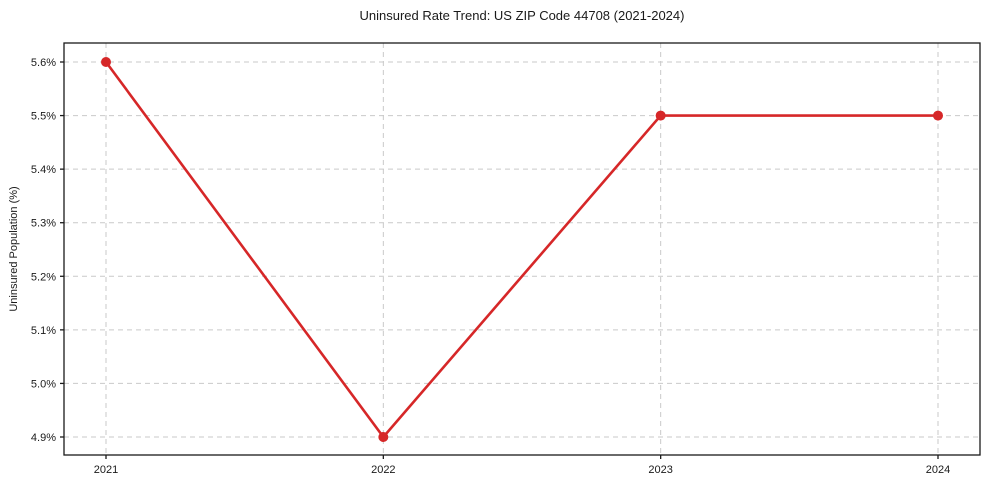  What do you see at coordinates (43, 117) in the screenshot?
I see `y-tick-label: 5.5%` at bounding box center [43, 117].